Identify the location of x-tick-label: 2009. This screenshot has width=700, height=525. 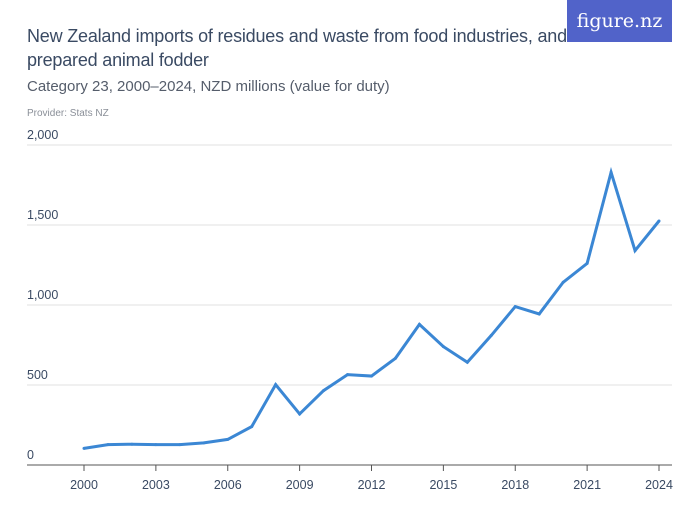
(300, 485).